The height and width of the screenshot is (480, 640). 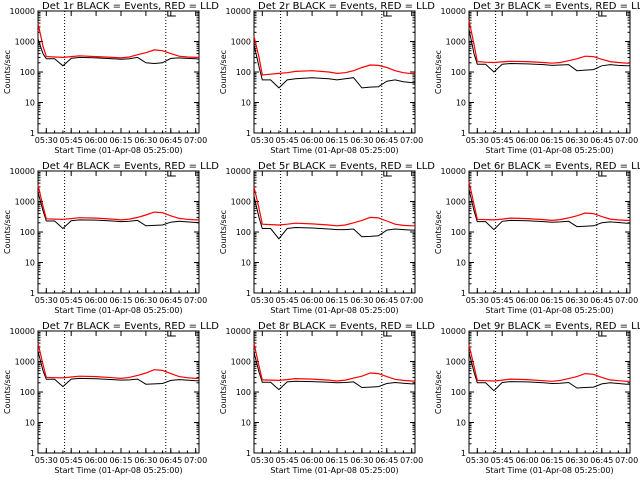 I want to click on panel-title: Det 6r BLACK = Events, RED = LLD, so click(x=556, y=166).